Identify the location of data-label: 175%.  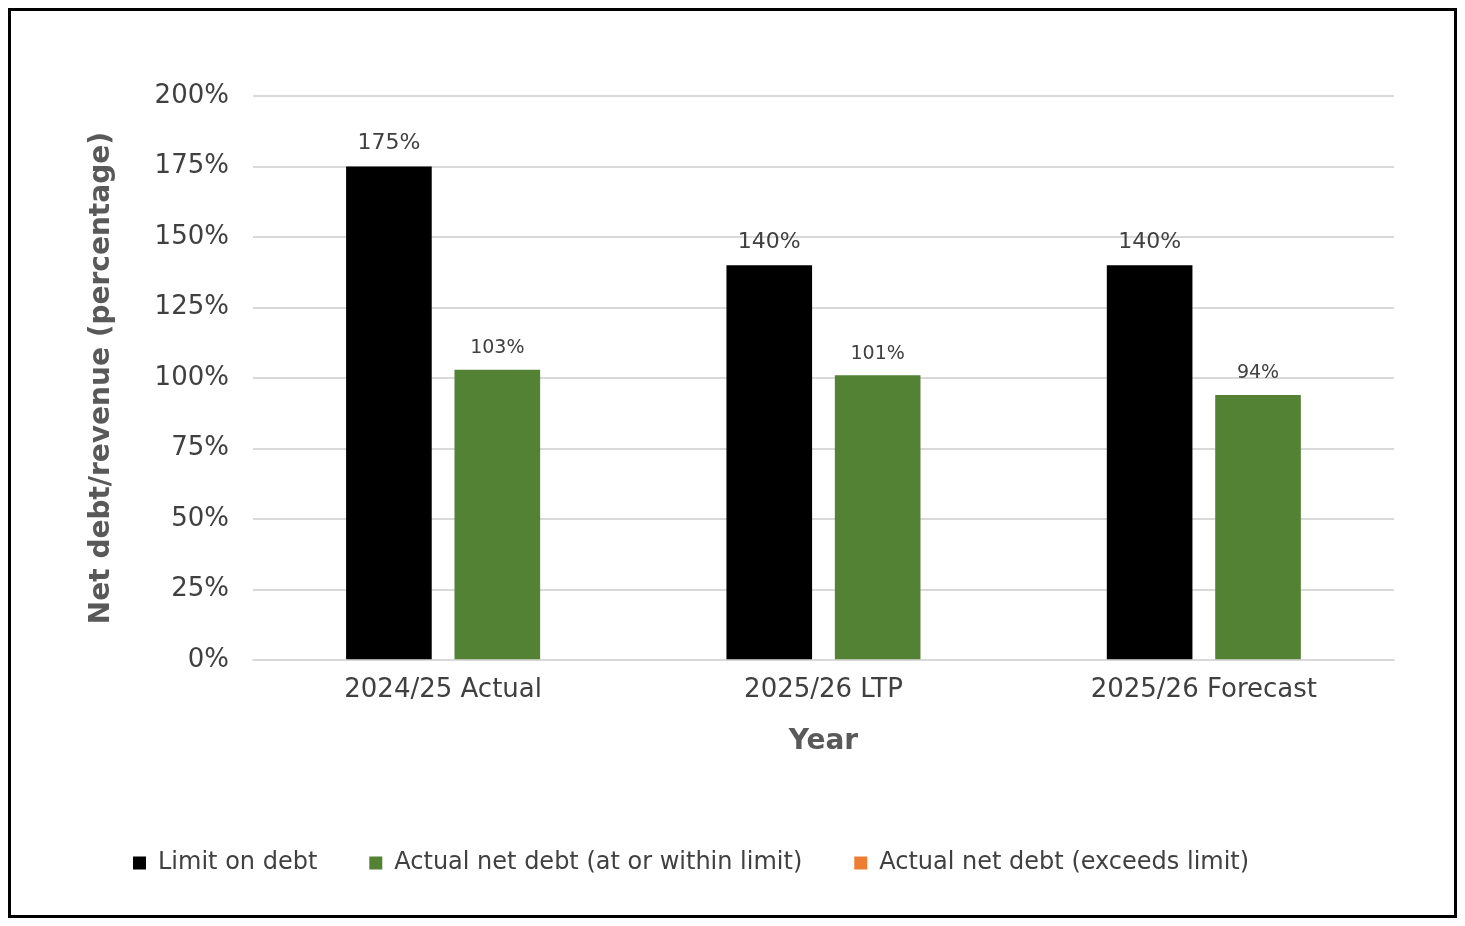
(389, 142).